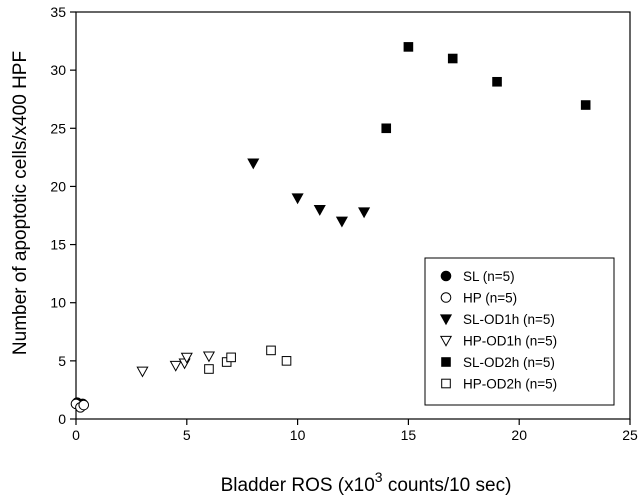  Describe the element at coordinates (58, 303) in the screenshot. I see `y-tick-label: 10` at that location.